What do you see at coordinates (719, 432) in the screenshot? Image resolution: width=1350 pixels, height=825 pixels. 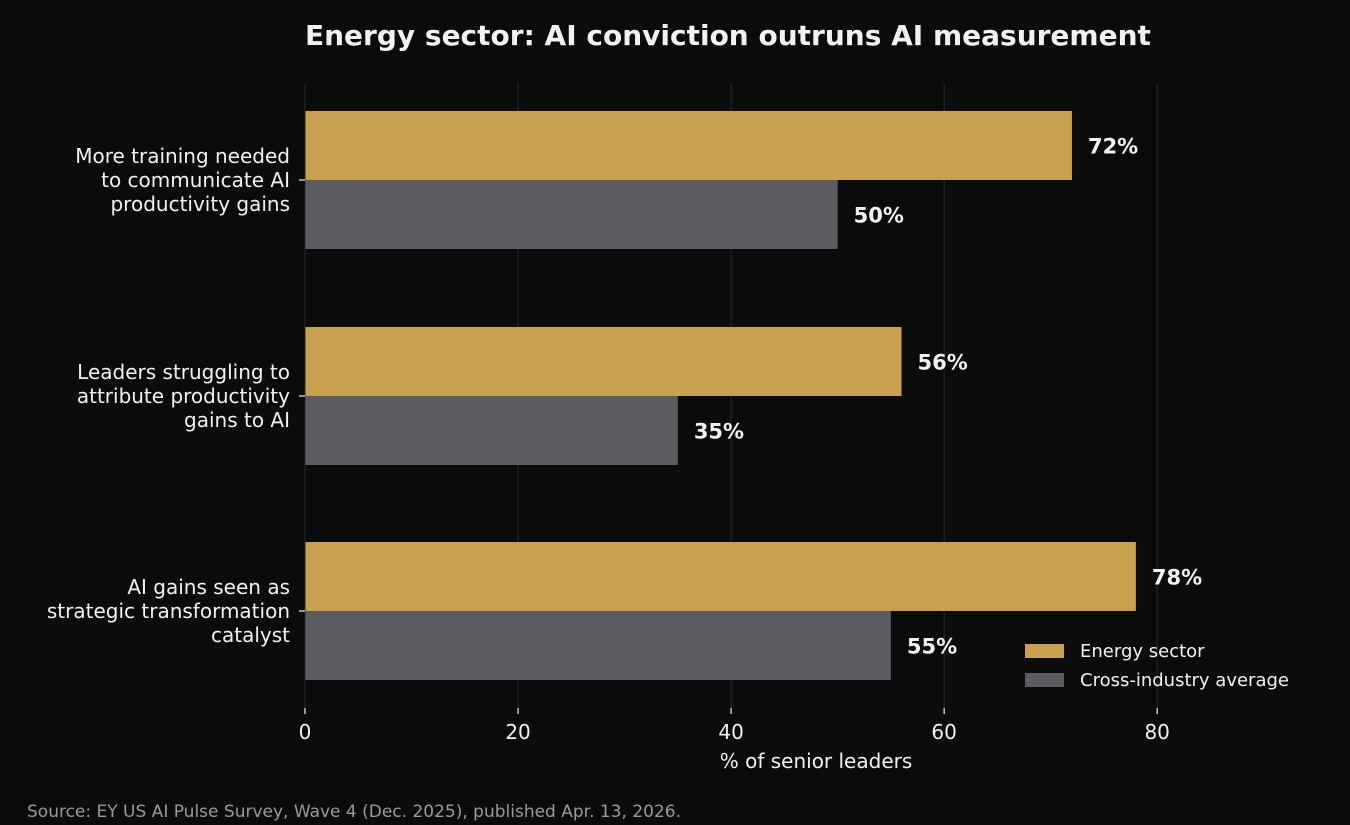 I see `data-label: 35%` at bounding box center [719, 432].